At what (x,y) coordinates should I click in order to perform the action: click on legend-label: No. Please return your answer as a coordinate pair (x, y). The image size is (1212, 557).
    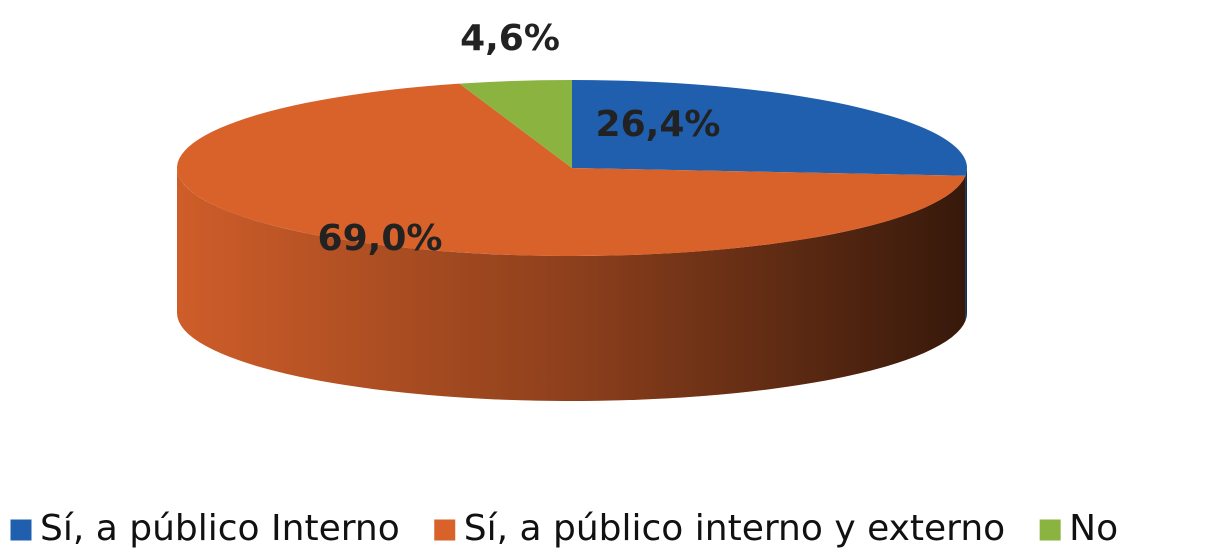
    Looking at the image, I should click on (1093, 528).